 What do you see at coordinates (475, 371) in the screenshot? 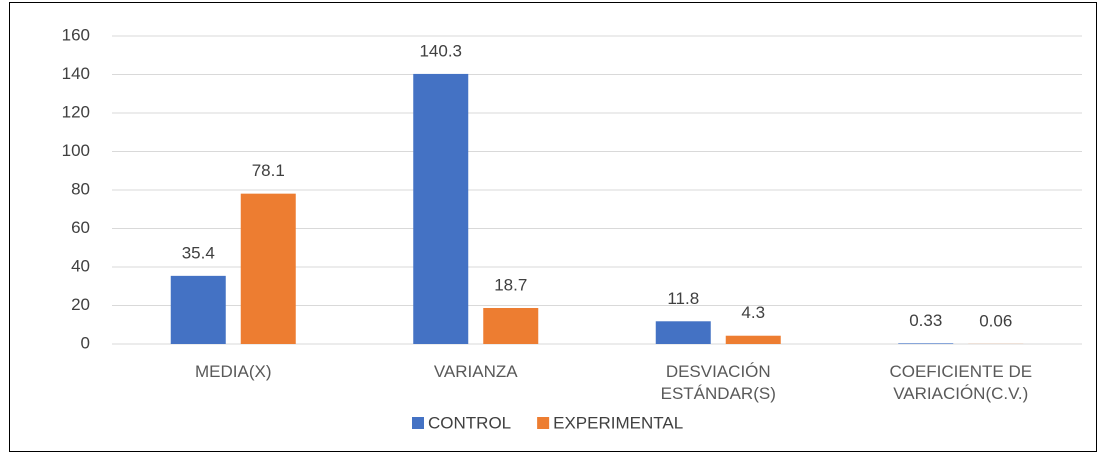
I see `x-tick-label: VARIANZA` at bounding box center [475, 371].